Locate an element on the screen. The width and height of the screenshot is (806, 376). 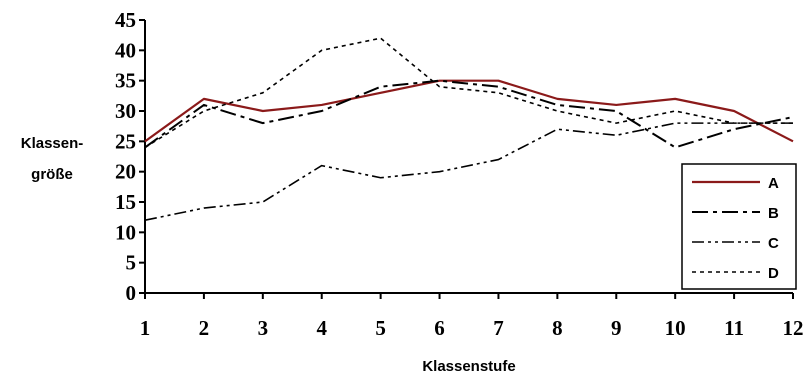
x-tick-label: 5 is located at coordinates (380, 328).